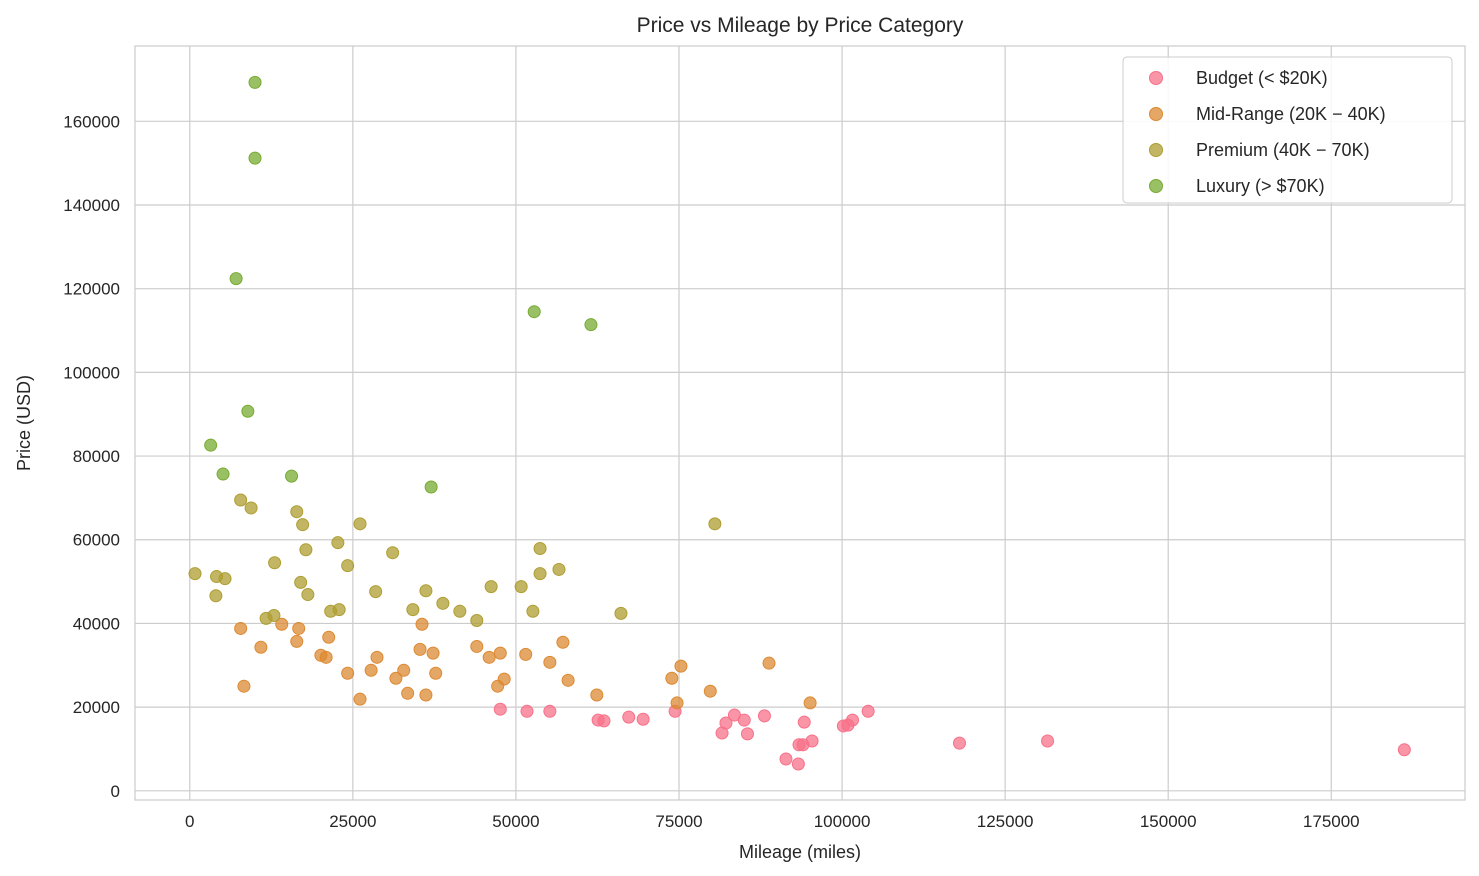 The height and width of the screenshot is (876, 1479). Describe the element at coordinates (24, 423) in the screenshot. I see `y-axis-label: Price (USD)` at that location.